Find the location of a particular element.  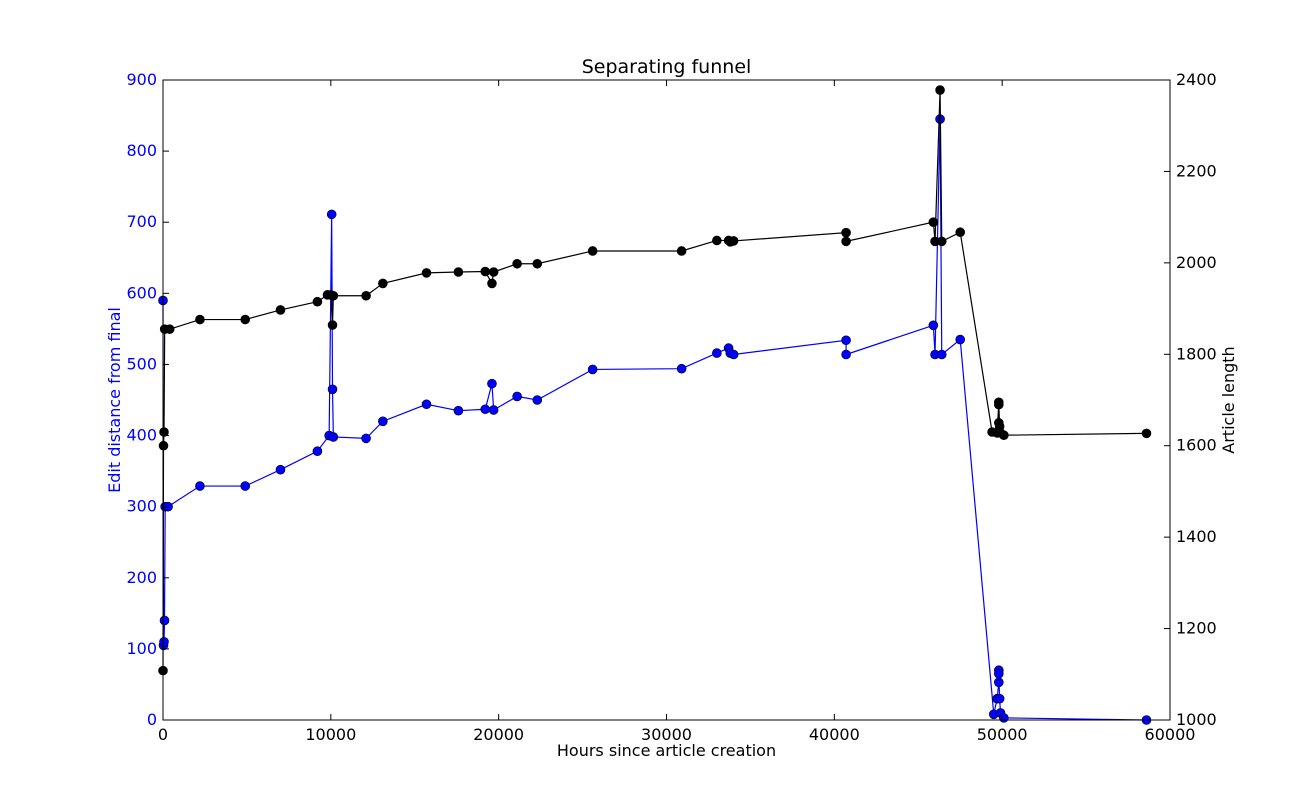

y-right-tick-label: 2200 is located at coordinates (1196, 170).